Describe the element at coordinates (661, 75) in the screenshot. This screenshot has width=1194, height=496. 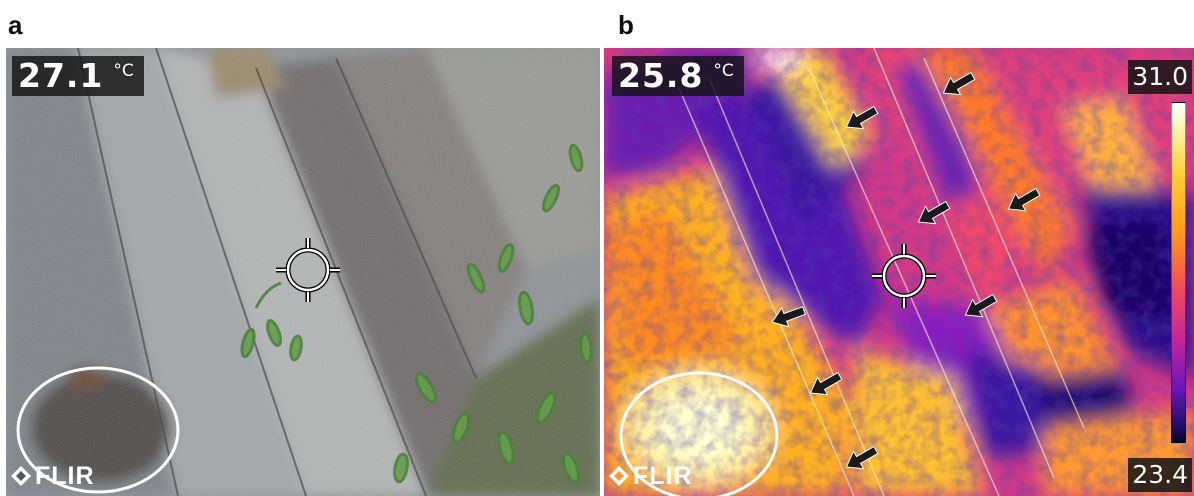
I see `spot-temperature-value: 25.8` at that location.